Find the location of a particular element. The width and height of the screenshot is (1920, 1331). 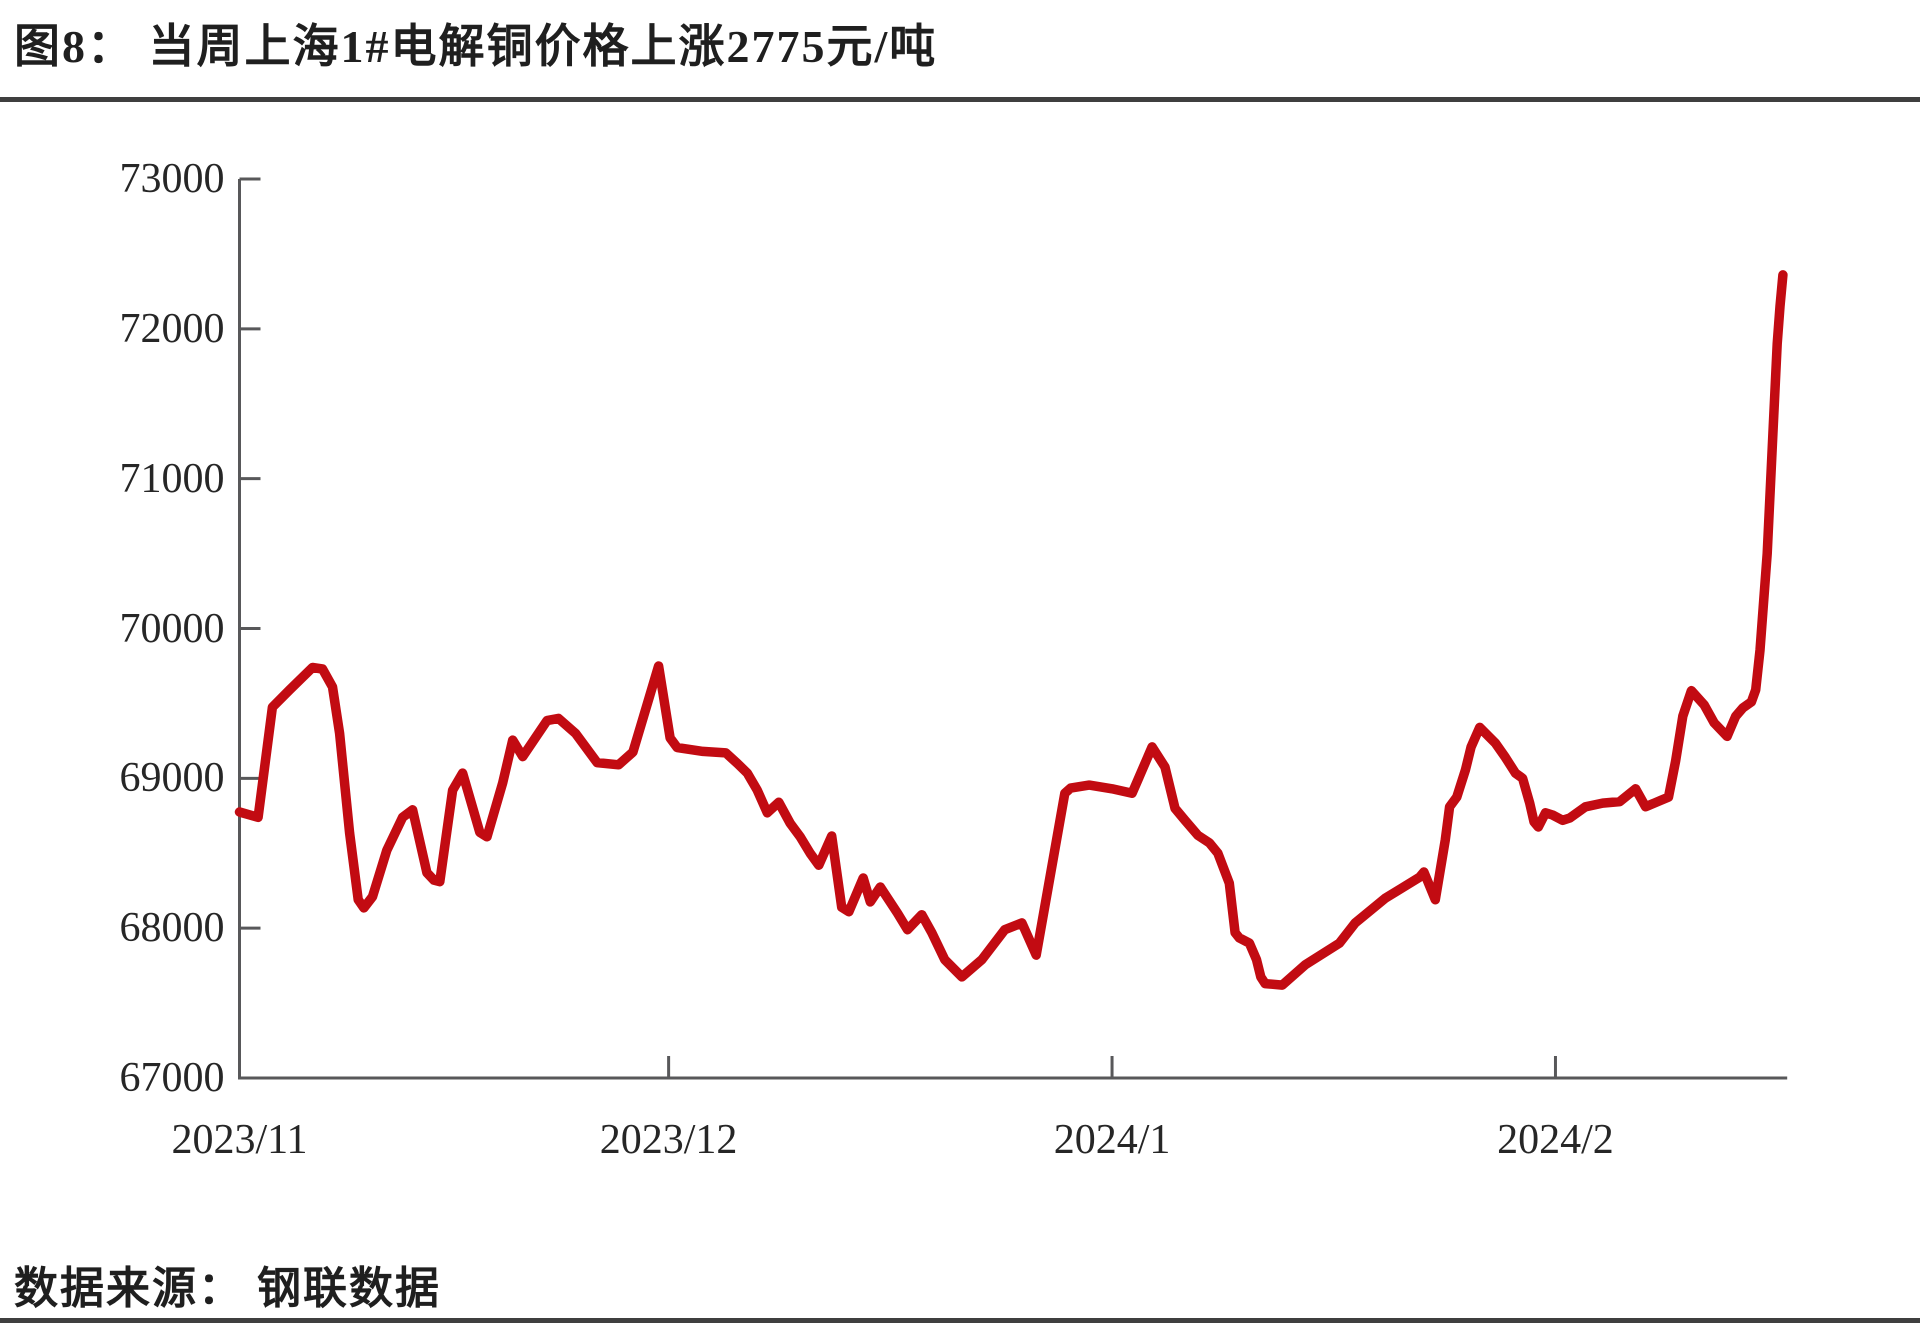

y-axis-tick-label: 70000 is located at coordinates (172, 628).